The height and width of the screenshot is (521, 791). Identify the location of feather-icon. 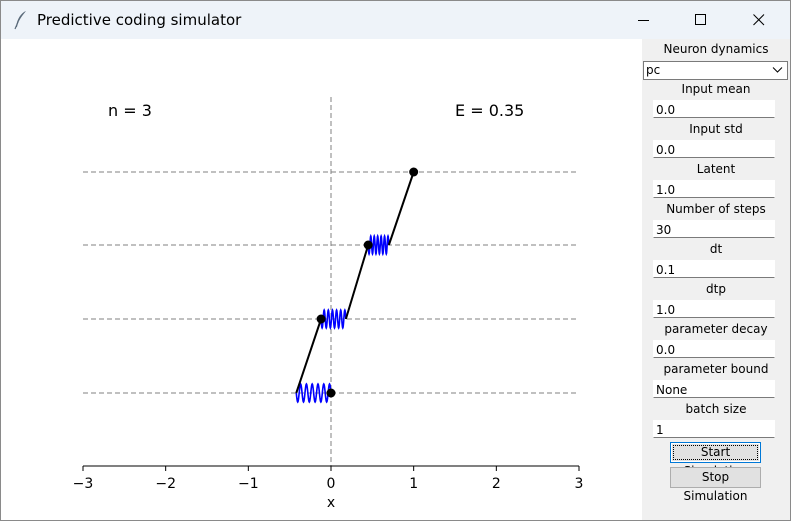
(20, 20).